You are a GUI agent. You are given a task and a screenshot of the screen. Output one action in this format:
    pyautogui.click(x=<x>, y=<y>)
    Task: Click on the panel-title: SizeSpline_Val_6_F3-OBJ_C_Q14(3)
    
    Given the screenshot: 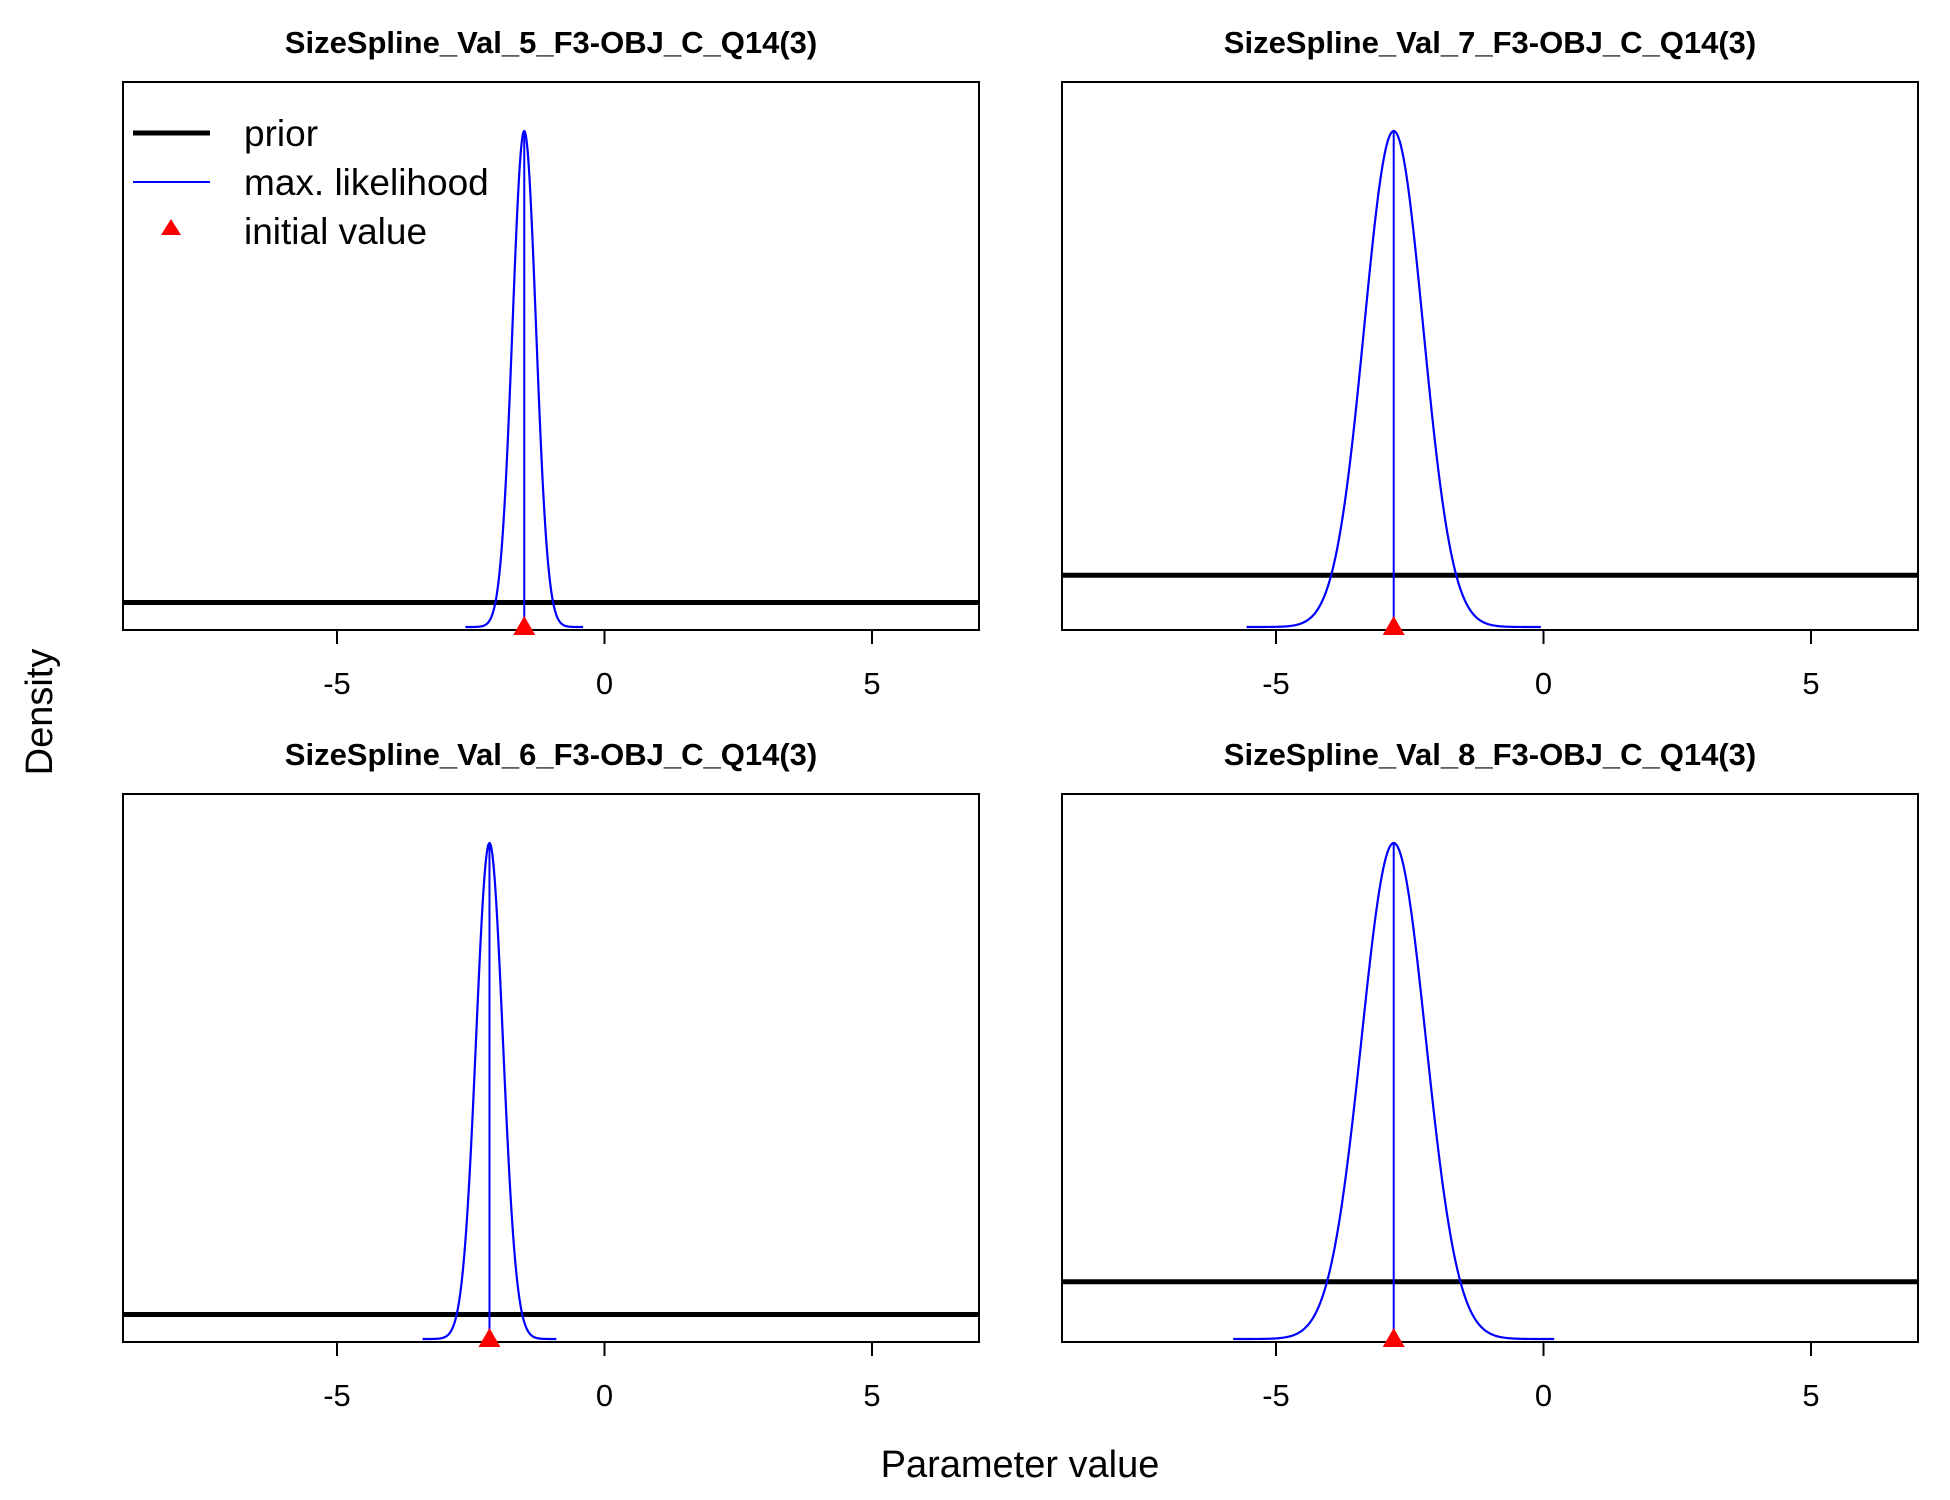 What is the action you would take?
    pyautogui.click(x=551, y=754)
    